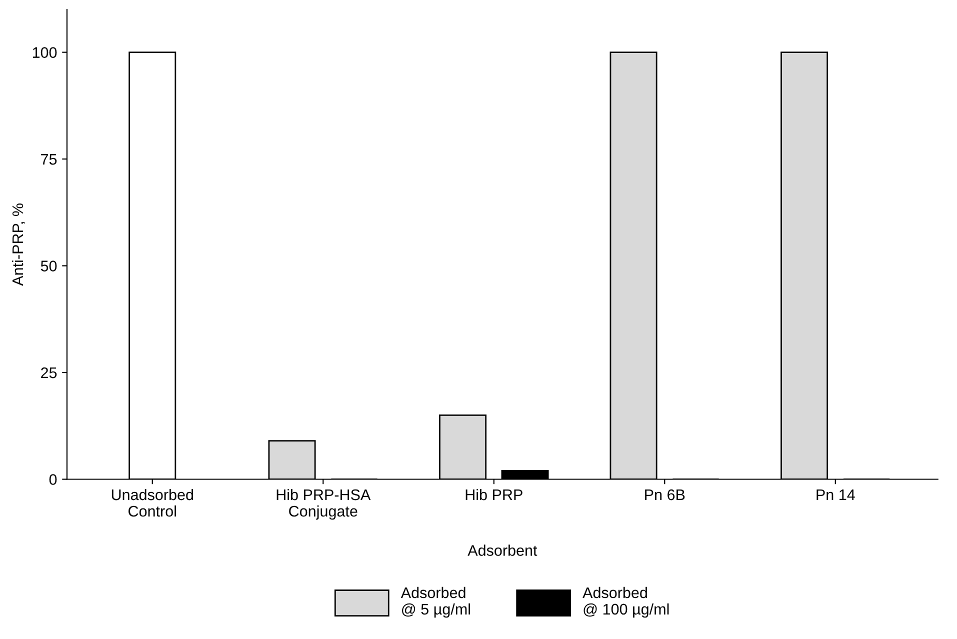 This screenshot has height=639, width=957. What do you see at coordinates (323, 504) in the screenshot?
I see `x-tick-label: Hib PRP-HSA Conjugate` at bounding box center [323, 504].